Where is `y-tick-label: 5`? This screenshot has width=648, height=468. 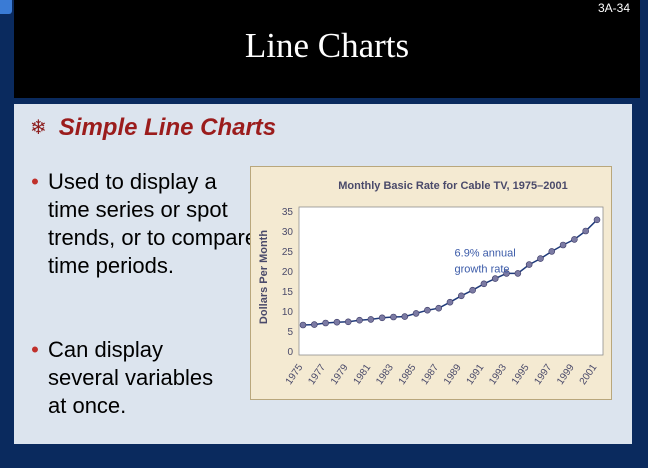 y-tick-label: 5 is located at coordinates (290, 332).